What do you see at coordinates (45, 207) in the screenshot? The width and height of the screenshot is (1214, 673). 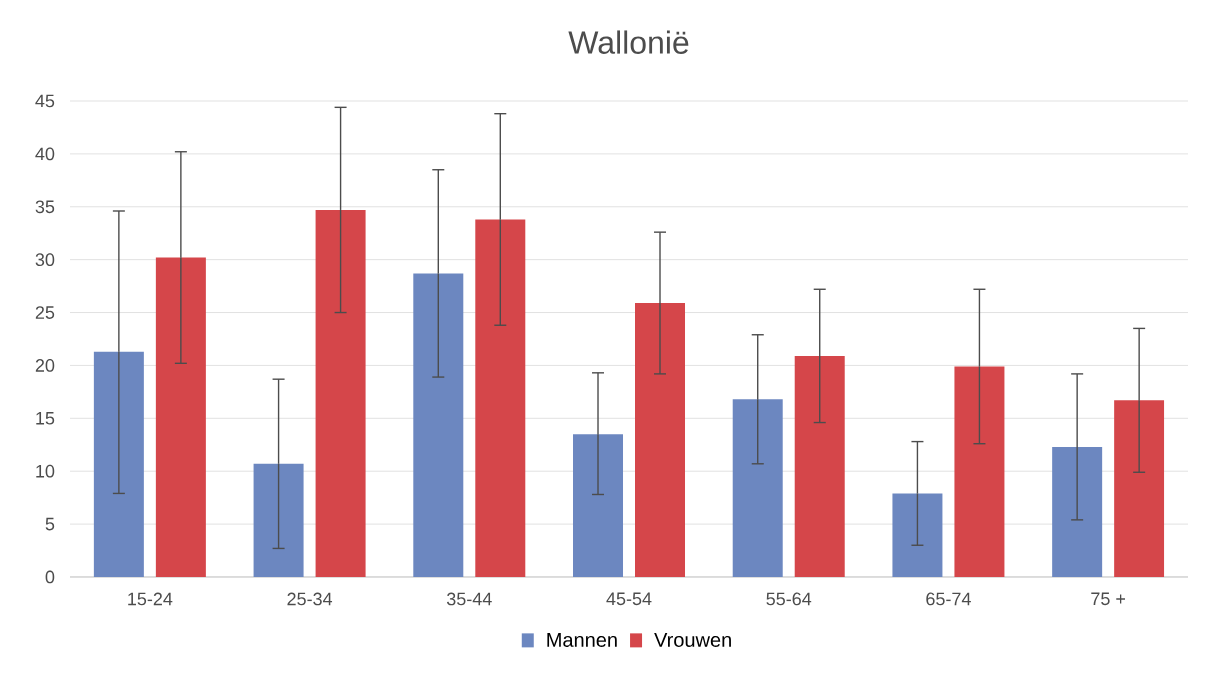 I see `y-tick-label: 35` at bounding box center [45, 207].